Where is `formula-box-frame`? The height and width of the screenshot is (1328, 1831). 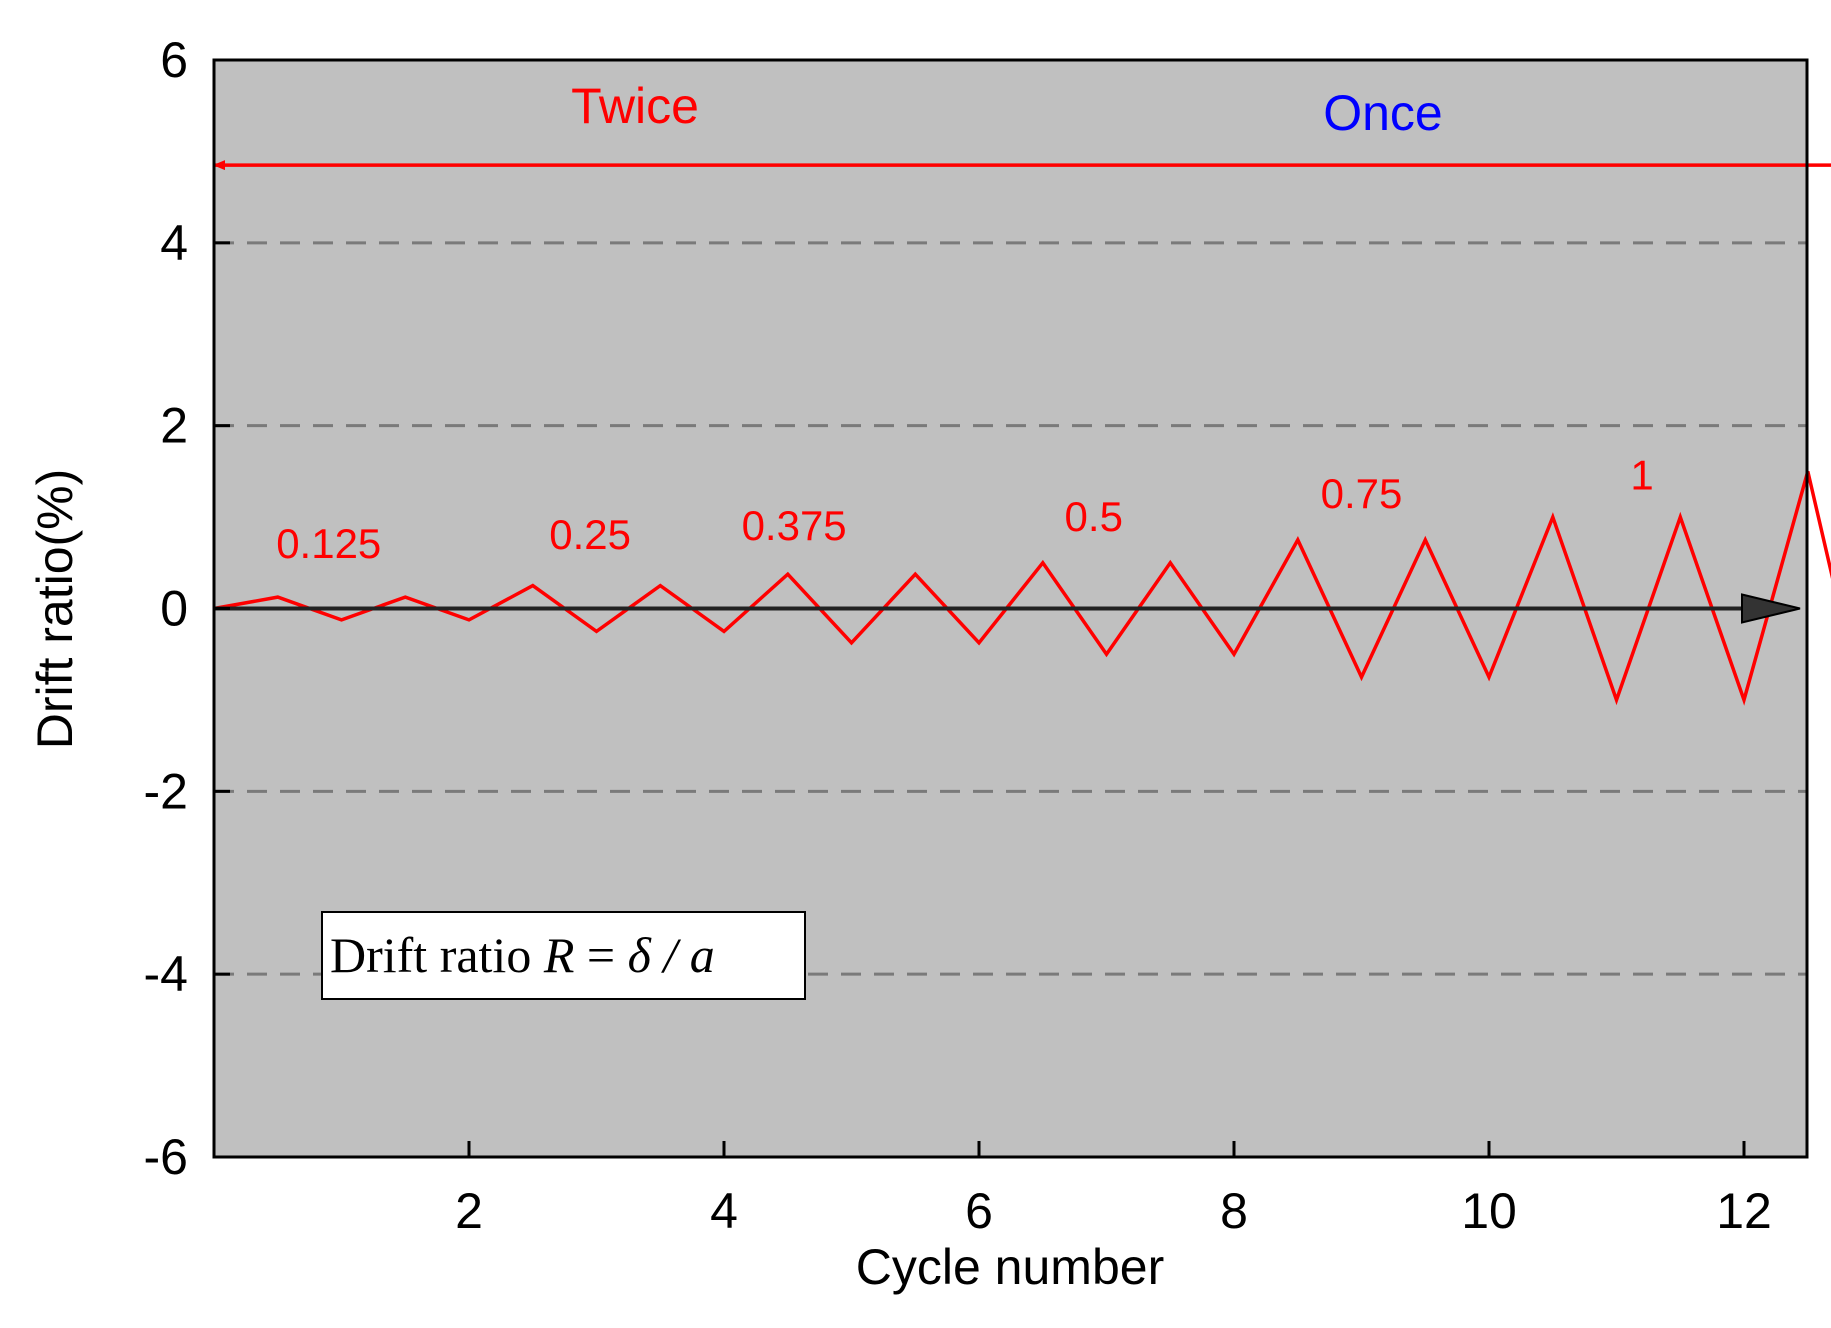
formula-box-frame is located at coordinates (563, 955).